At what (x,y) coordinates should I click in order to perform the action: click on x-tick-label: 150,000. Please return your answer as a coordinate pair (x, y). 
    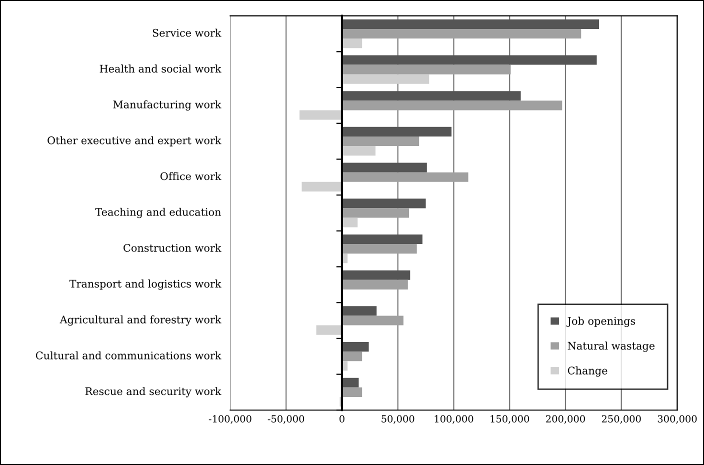
    Looking at the image, I should click on (510, 419).